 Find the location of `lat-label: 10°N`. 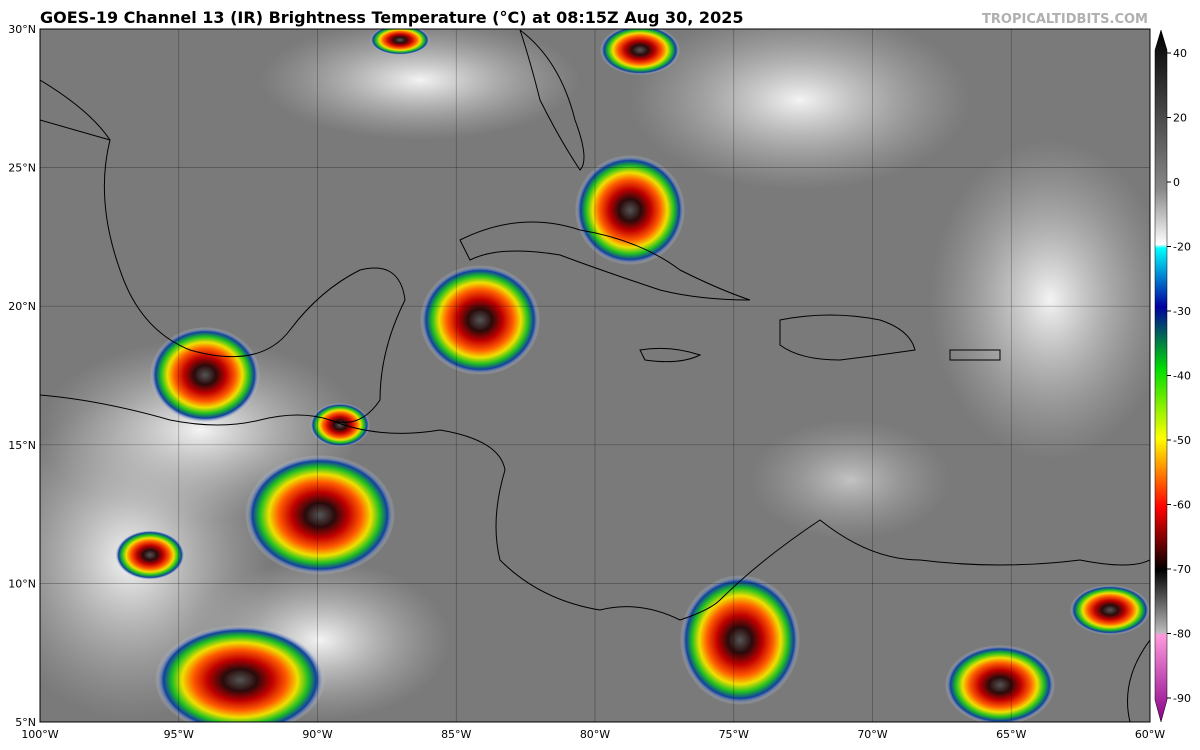

lat-label: 10°N is located at coordinates (22, 583).